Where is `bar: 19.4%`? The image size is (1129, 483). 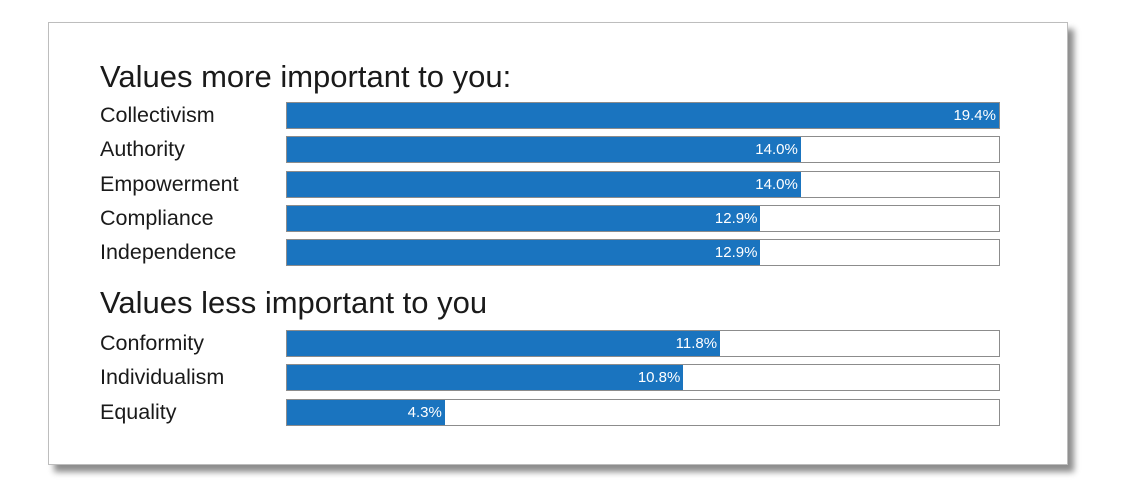 bar: 19.4% is located at coordinates (643, 115).